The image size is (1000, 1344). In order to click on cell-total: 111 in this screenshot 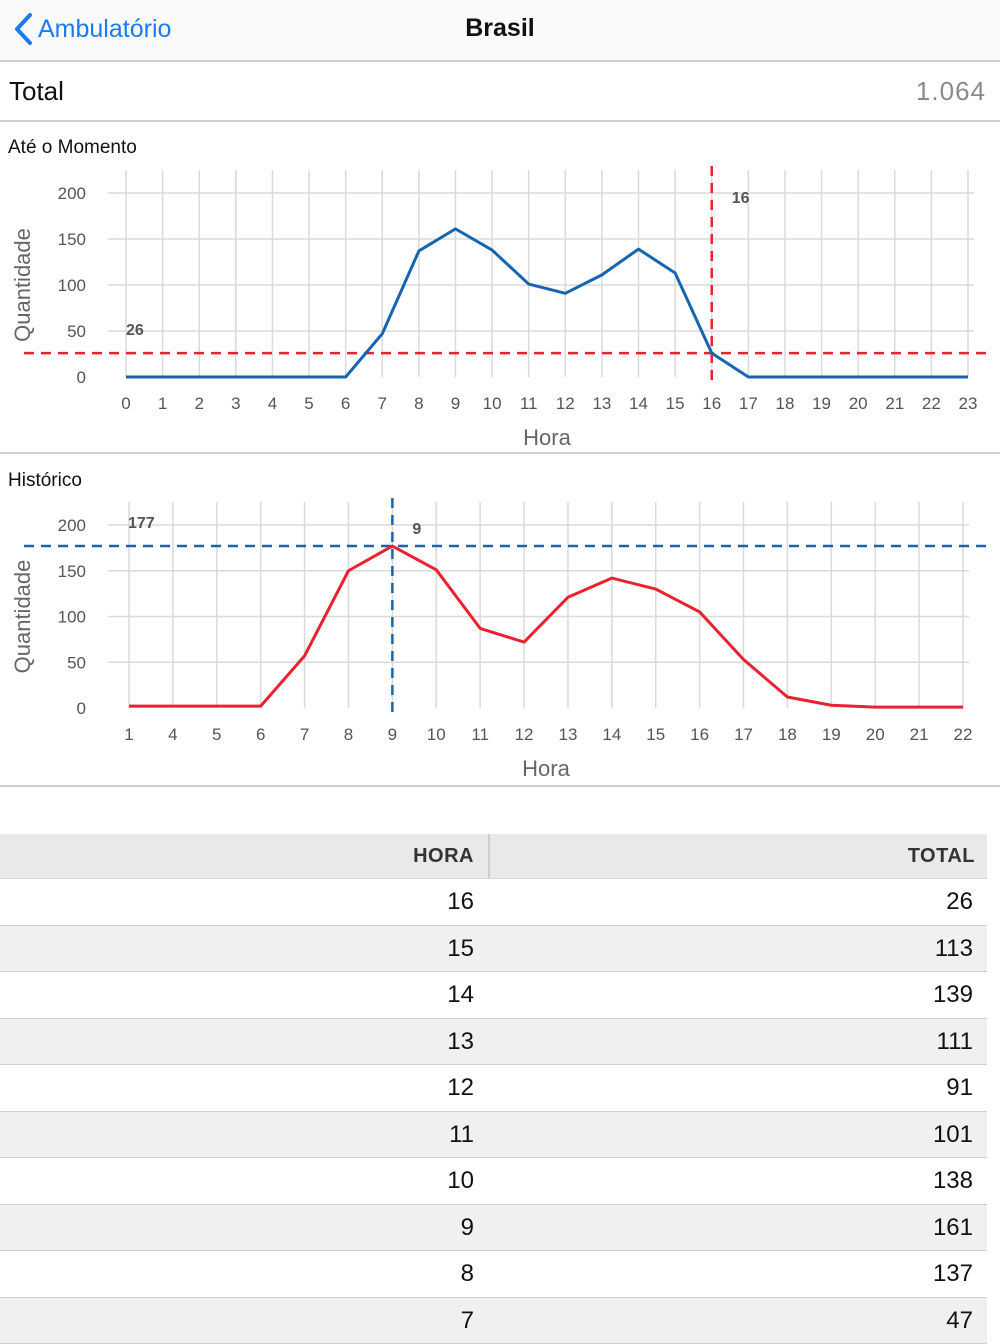, I will do `click(737, 1042)`.